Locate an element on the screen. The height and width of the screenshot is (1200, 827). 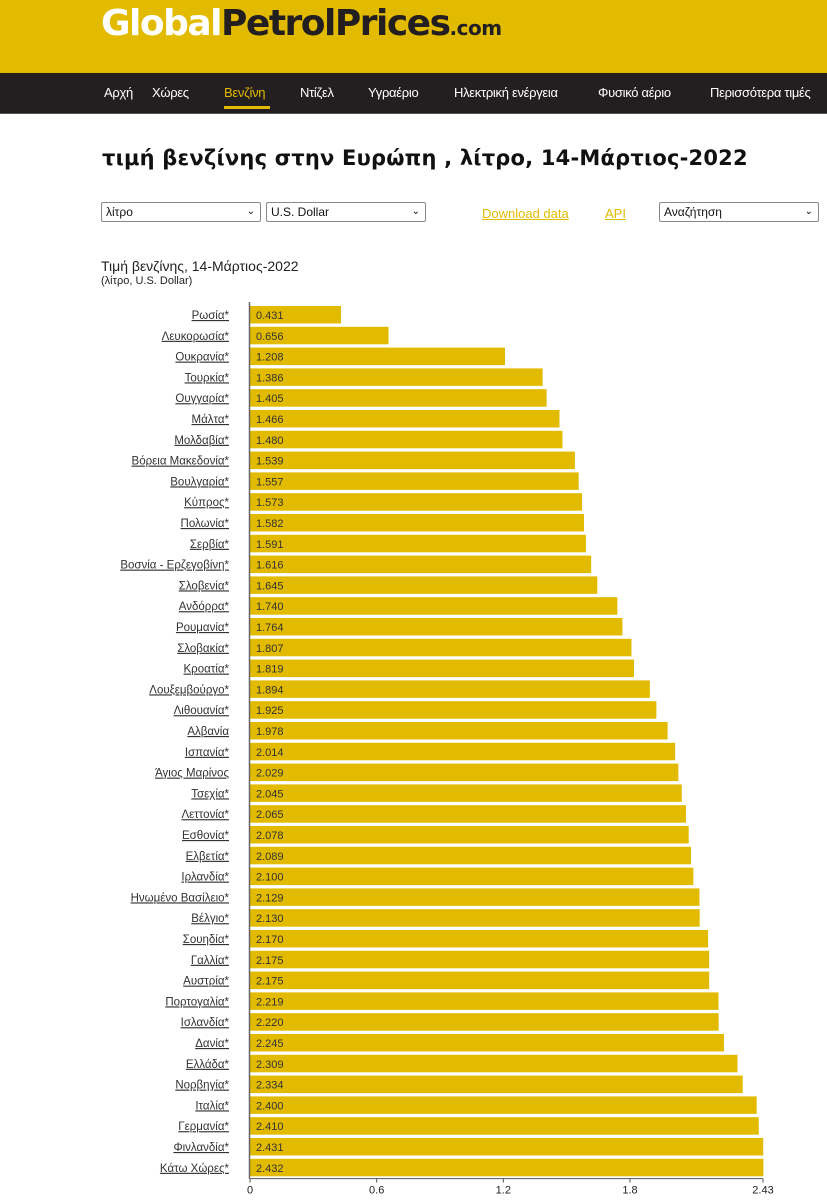
country-link: Ισλανδία* is located at coordinates (205, 1023).